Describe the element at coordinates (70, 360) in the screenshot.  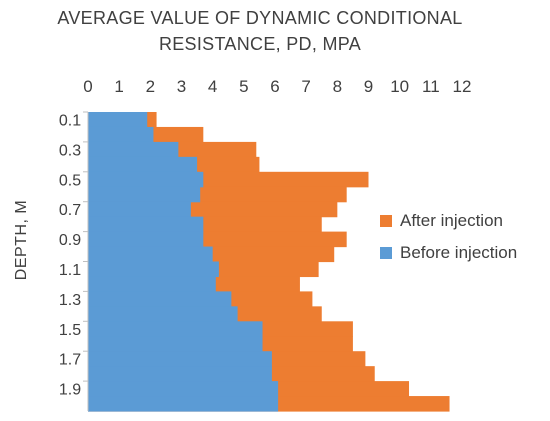
I see `y-tick-label-1.7: 1.7` at that location.